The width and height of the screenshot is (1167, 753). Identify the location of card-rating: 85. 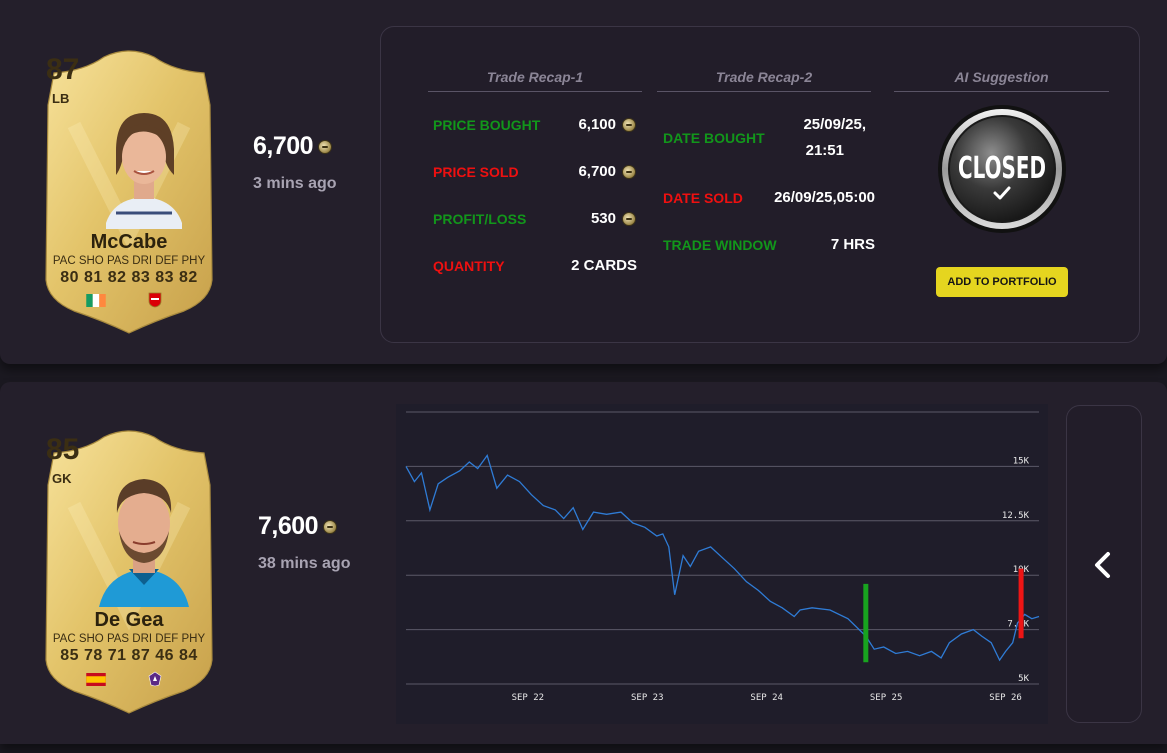
(63, 449).